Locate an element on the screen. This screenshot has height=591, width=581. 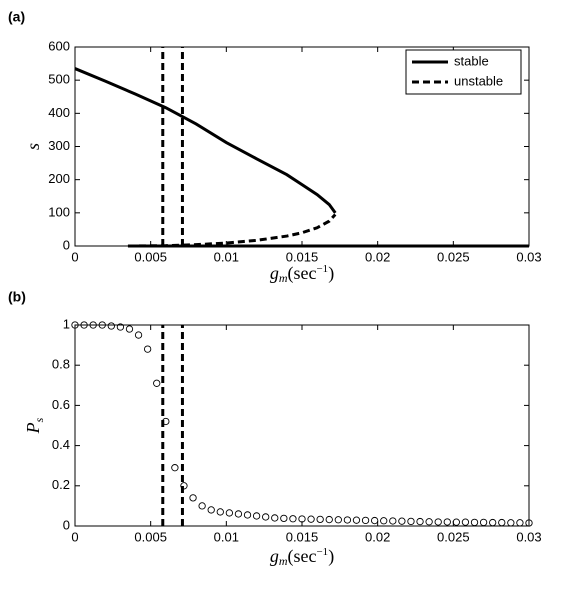
y-tick-label: 600 is located at coordinates (59, 45).